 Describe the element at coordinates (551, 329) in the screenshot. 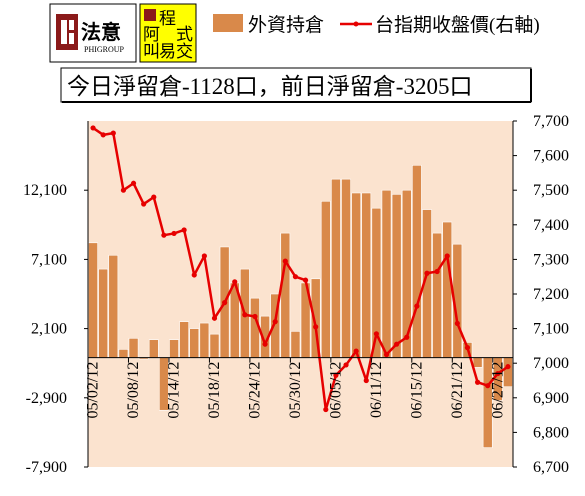

I see `right-axis-tick-label: 7,100` at that location.